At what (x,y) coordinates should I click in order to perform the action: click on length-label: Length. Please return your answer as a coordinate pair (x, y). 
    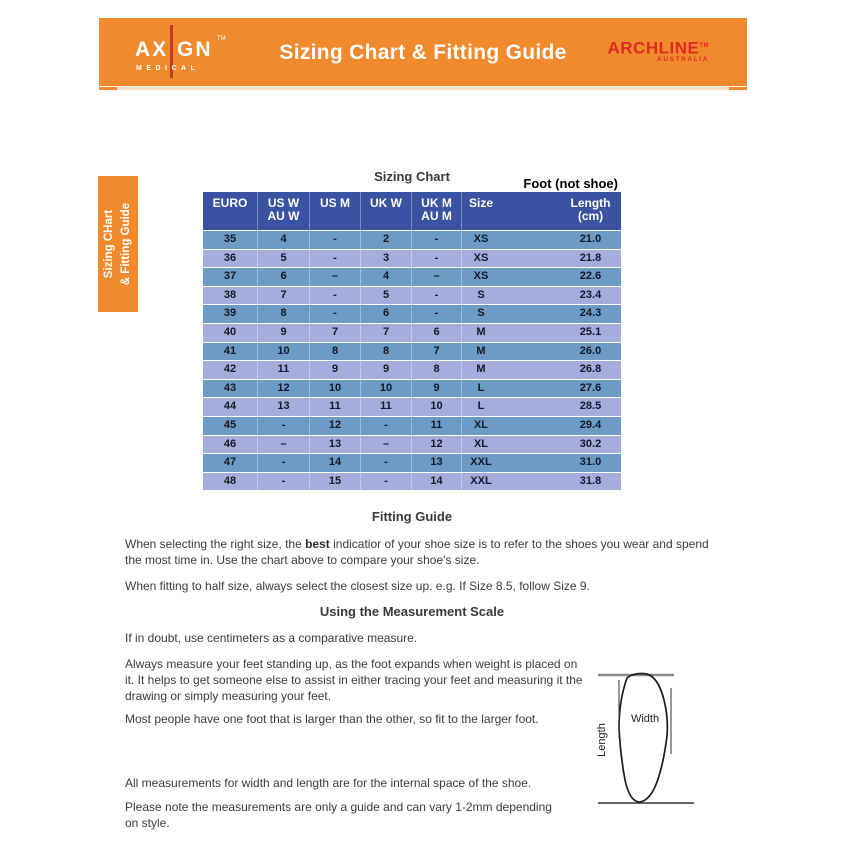
    Looking at the image, I should click on (602, 740).